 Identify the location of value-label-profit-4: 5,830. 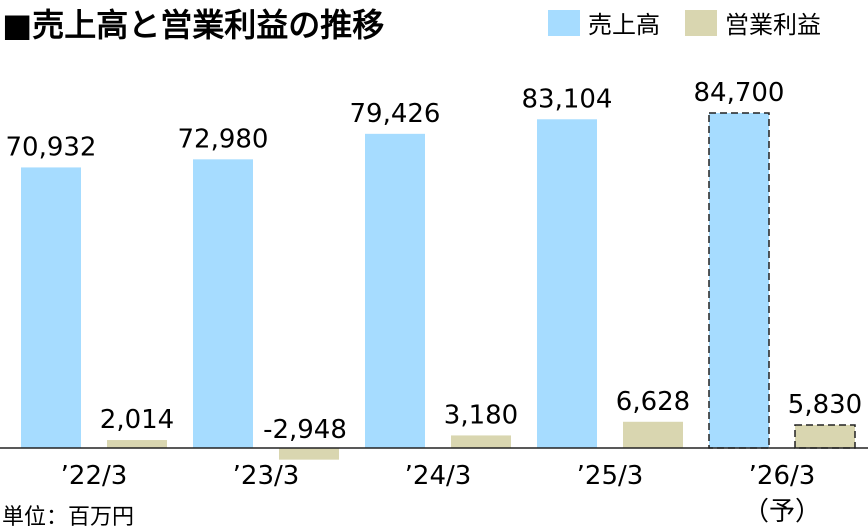
(825, 405).